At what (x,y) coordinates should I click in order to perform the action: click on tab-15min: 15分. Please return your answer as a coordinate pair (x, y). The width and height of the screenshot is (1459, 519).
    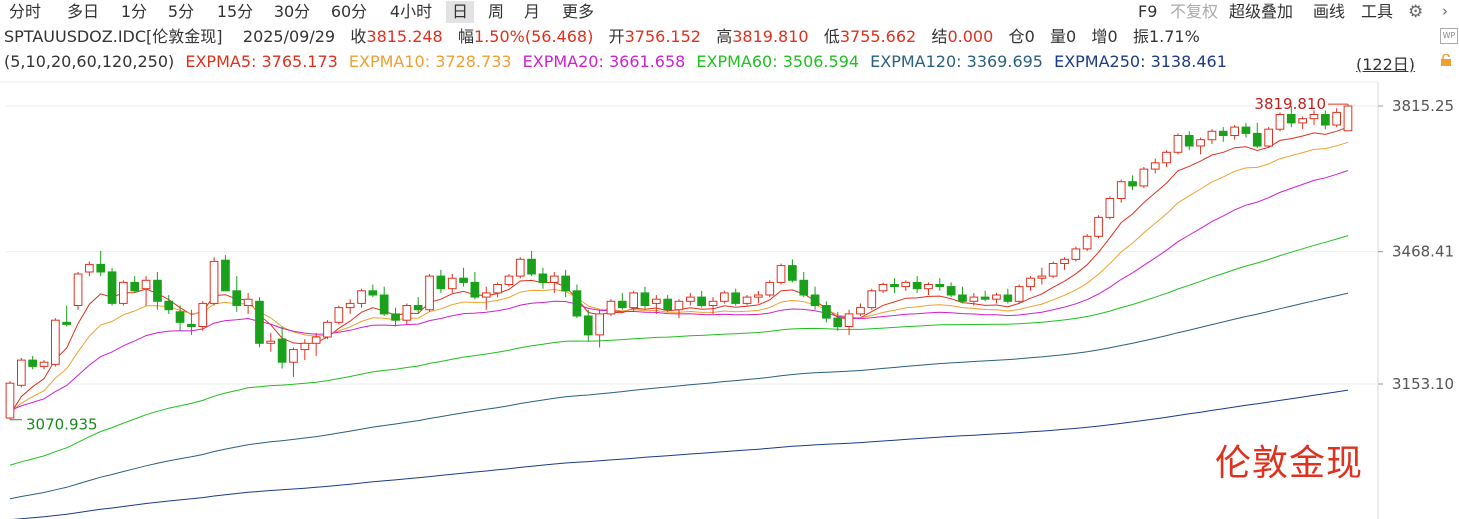
    Looking at the image, I should click on (235, 11).